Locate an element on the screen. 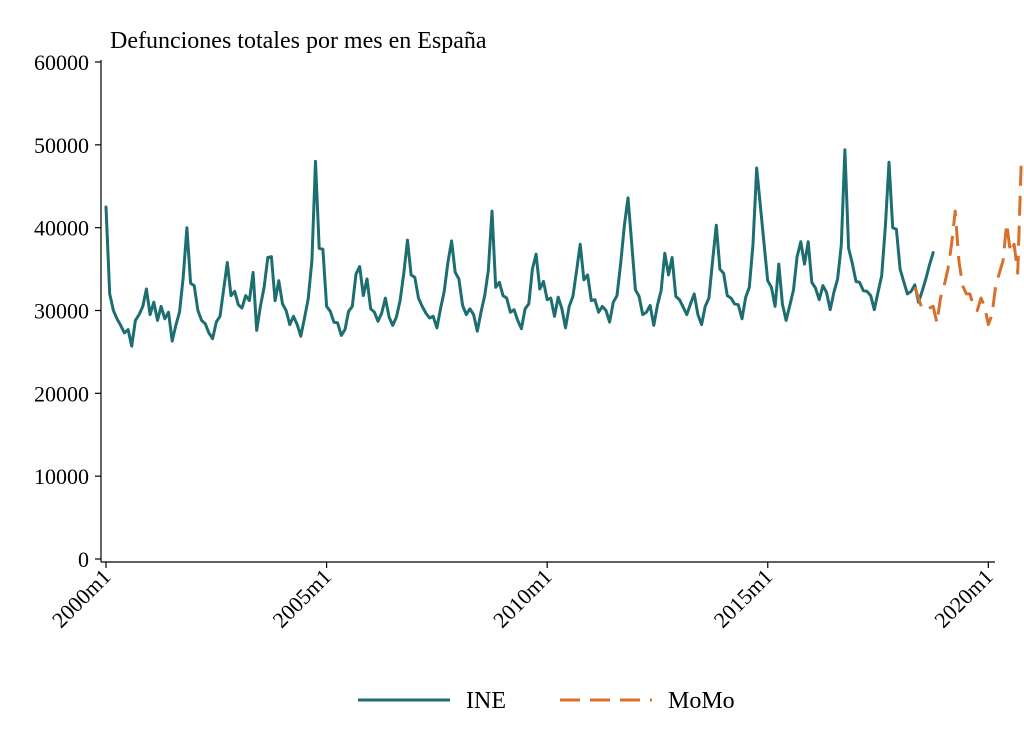 This screenshot has width=1024, height=750. legend-label-momo: MoMo is located at coordinates (701, 701).